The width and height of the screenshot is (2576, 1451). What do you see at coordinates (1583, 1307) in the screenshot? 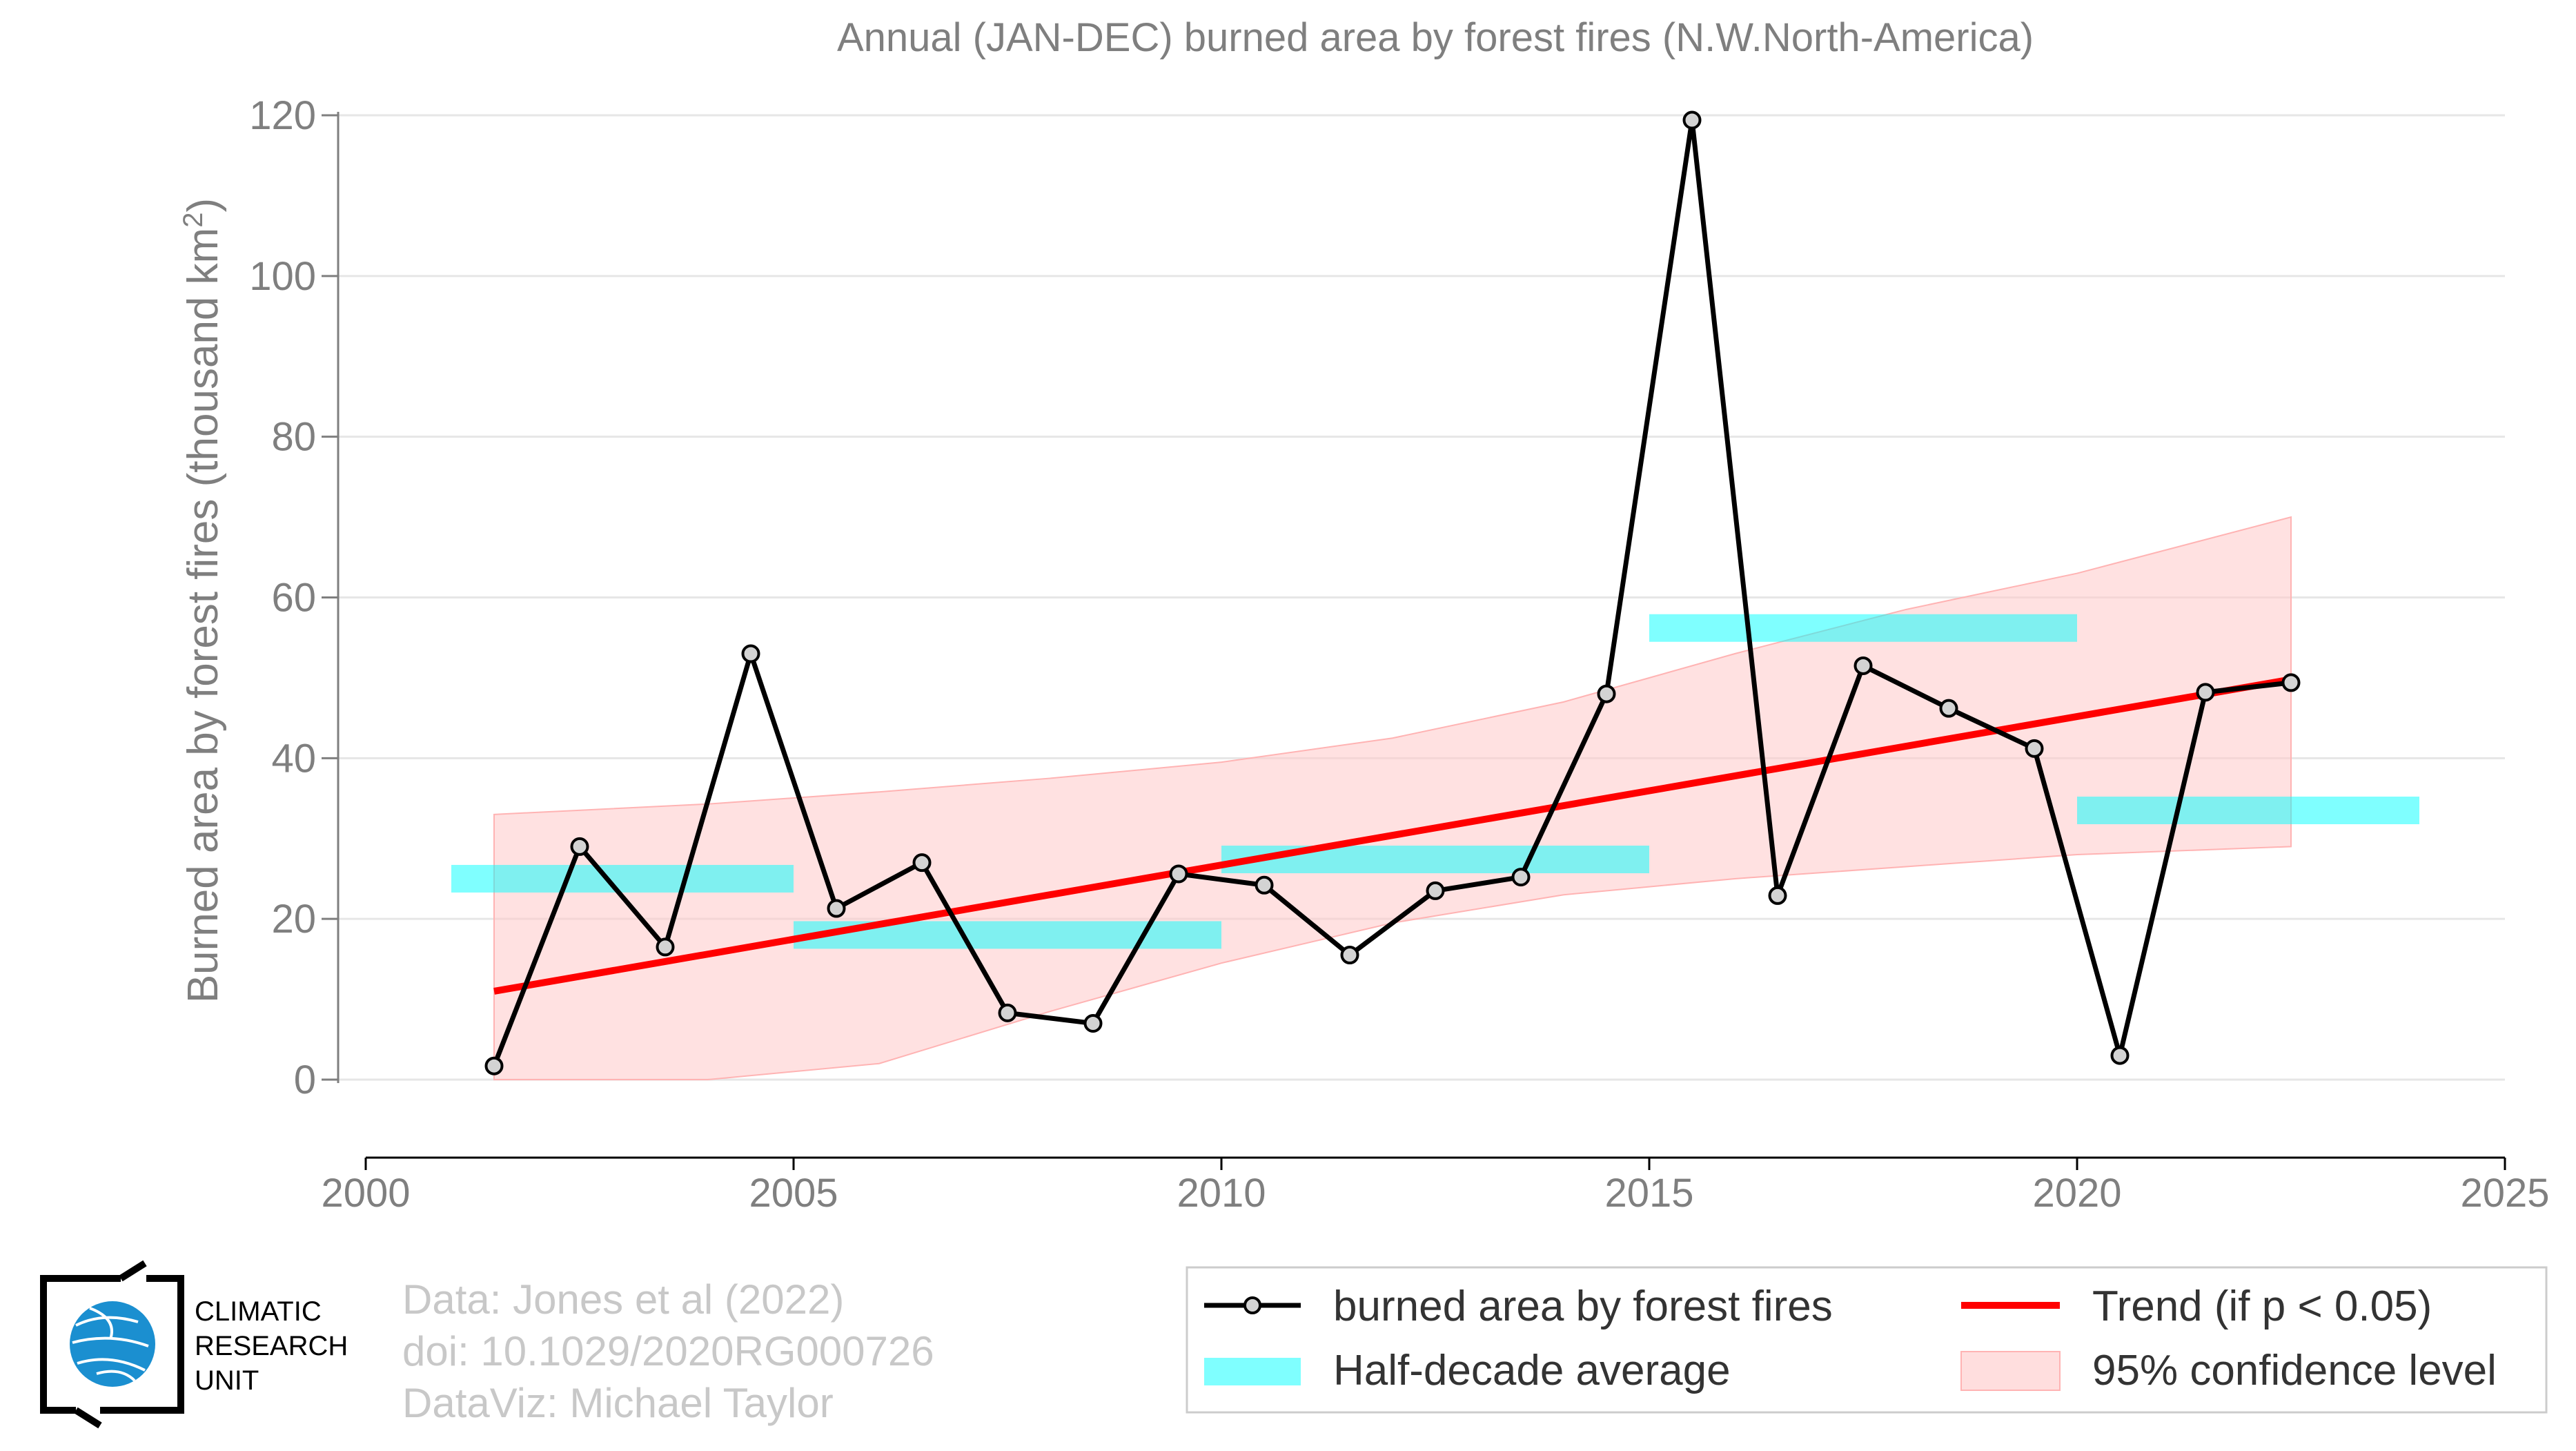
I see `legend-label-series: burned area by forest fires` at bounding box center [1583, 1307].